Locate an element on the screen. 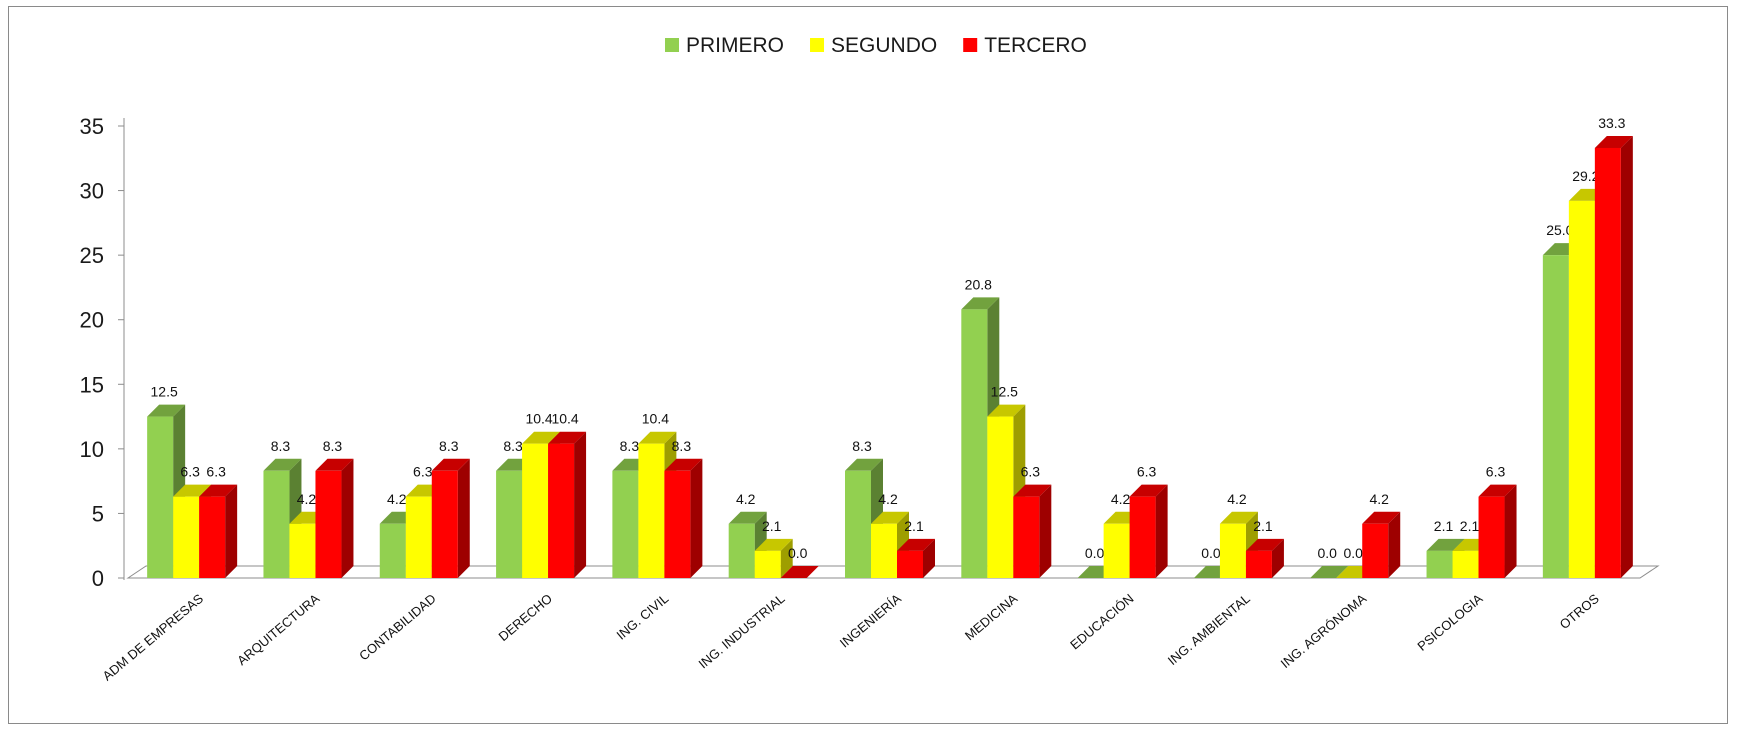  legend-label: PRIMERO is located at coordinates (735, 45).